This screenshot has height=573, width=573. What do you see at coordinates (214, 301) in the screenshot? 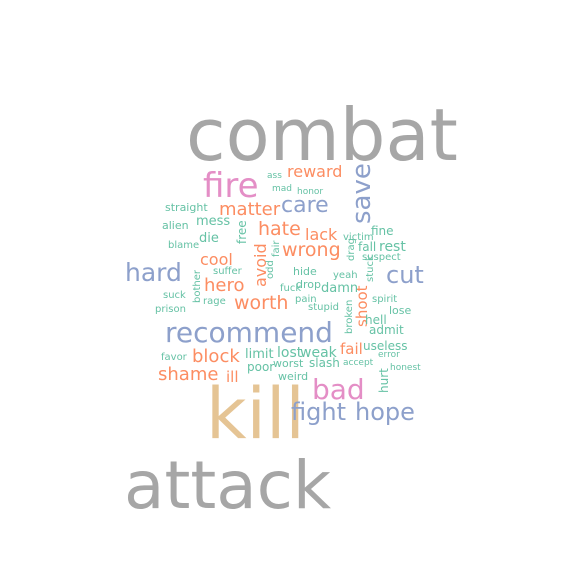
I see `word-rage: rage` at bounding box center [214, 301].